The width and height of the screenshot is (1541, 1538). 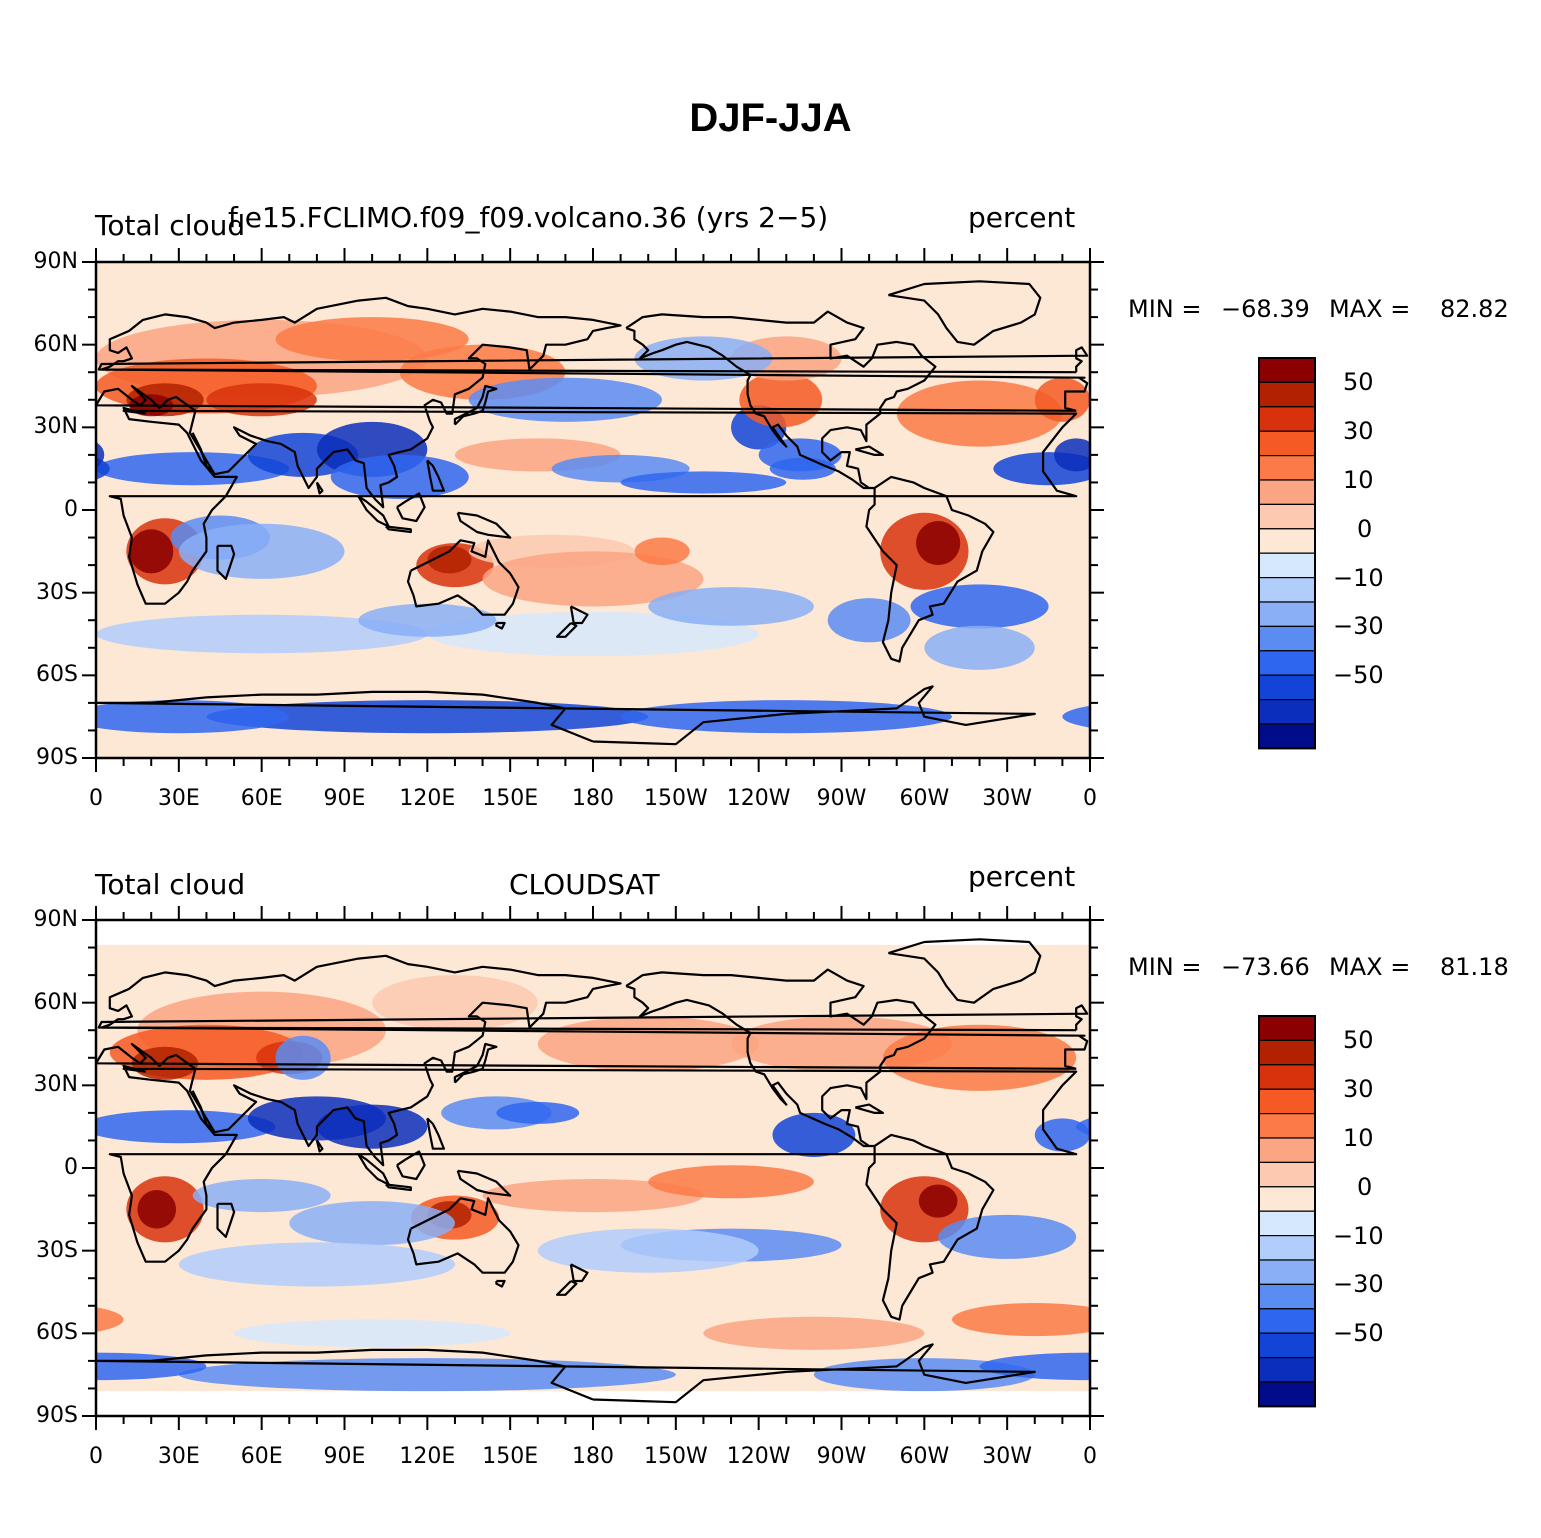 What do you see at coordinates (924, 798) in the screenshot?
I see `lon-tick-label: 60W` at bounding box center [924, 798].